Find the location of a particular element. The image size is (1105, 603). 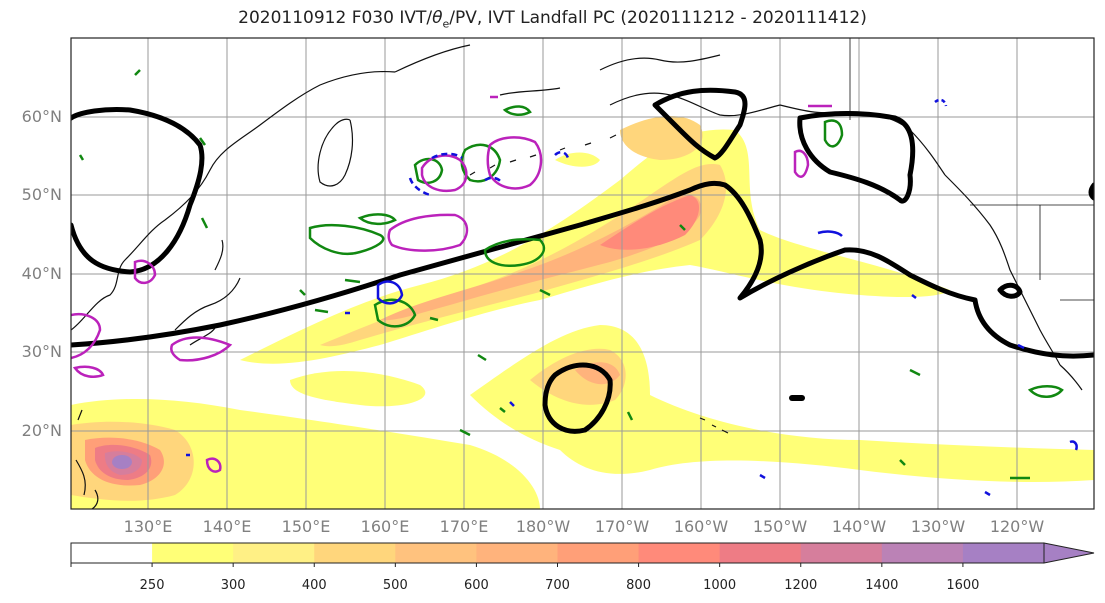

colorbar-tick-label: 800 is located at coordinates (638, 585).